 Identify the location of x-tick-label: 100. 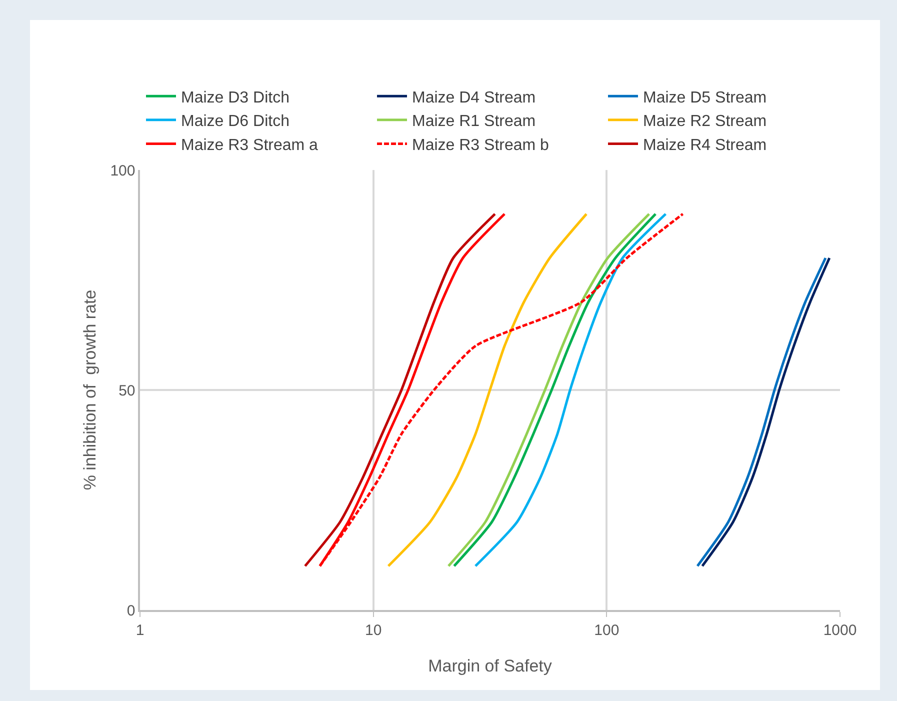
(607, 630).